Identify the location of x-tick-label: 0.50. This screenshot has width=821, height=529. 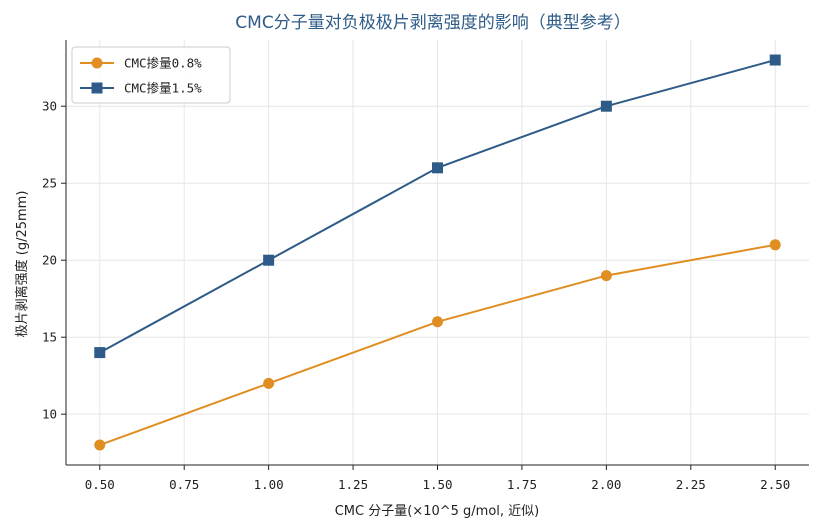
(100, 484).